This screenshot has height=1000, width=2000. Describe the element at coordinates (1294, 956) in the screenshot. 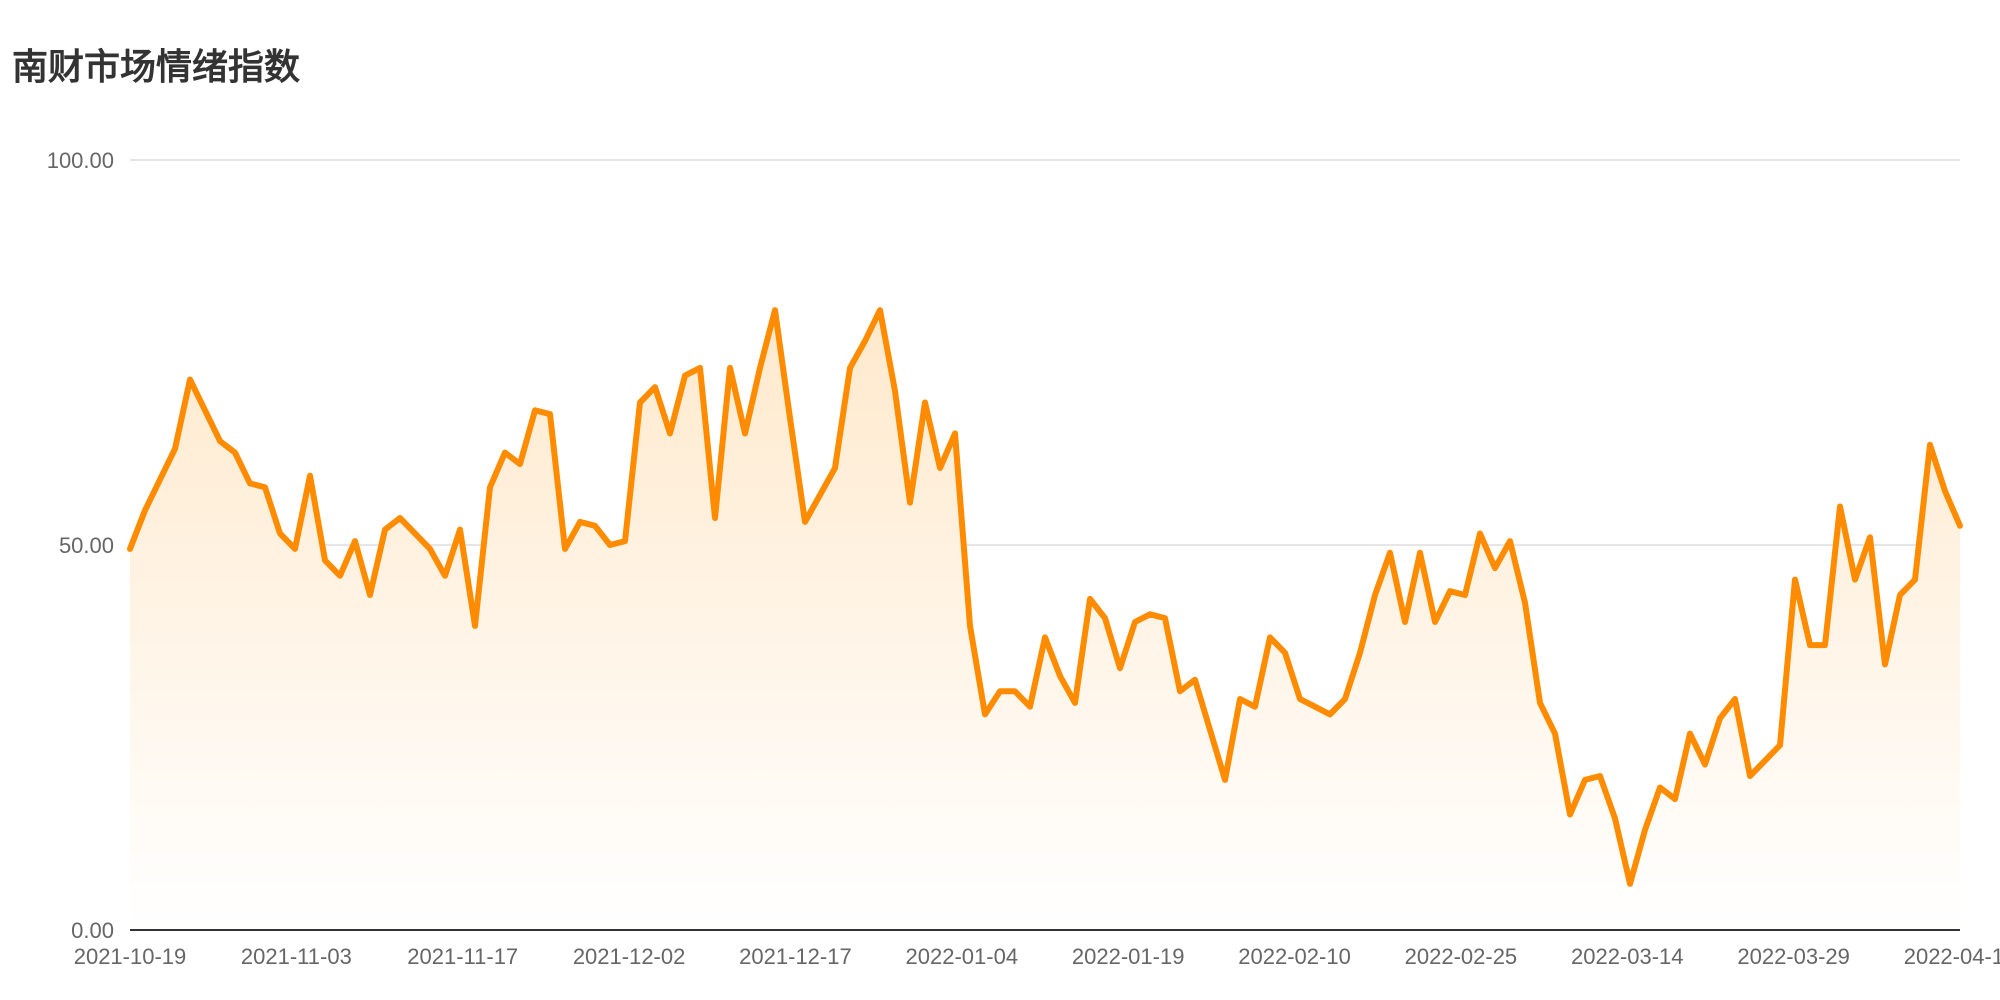

I see `x-tick-label: 2022-02-10` at that location.